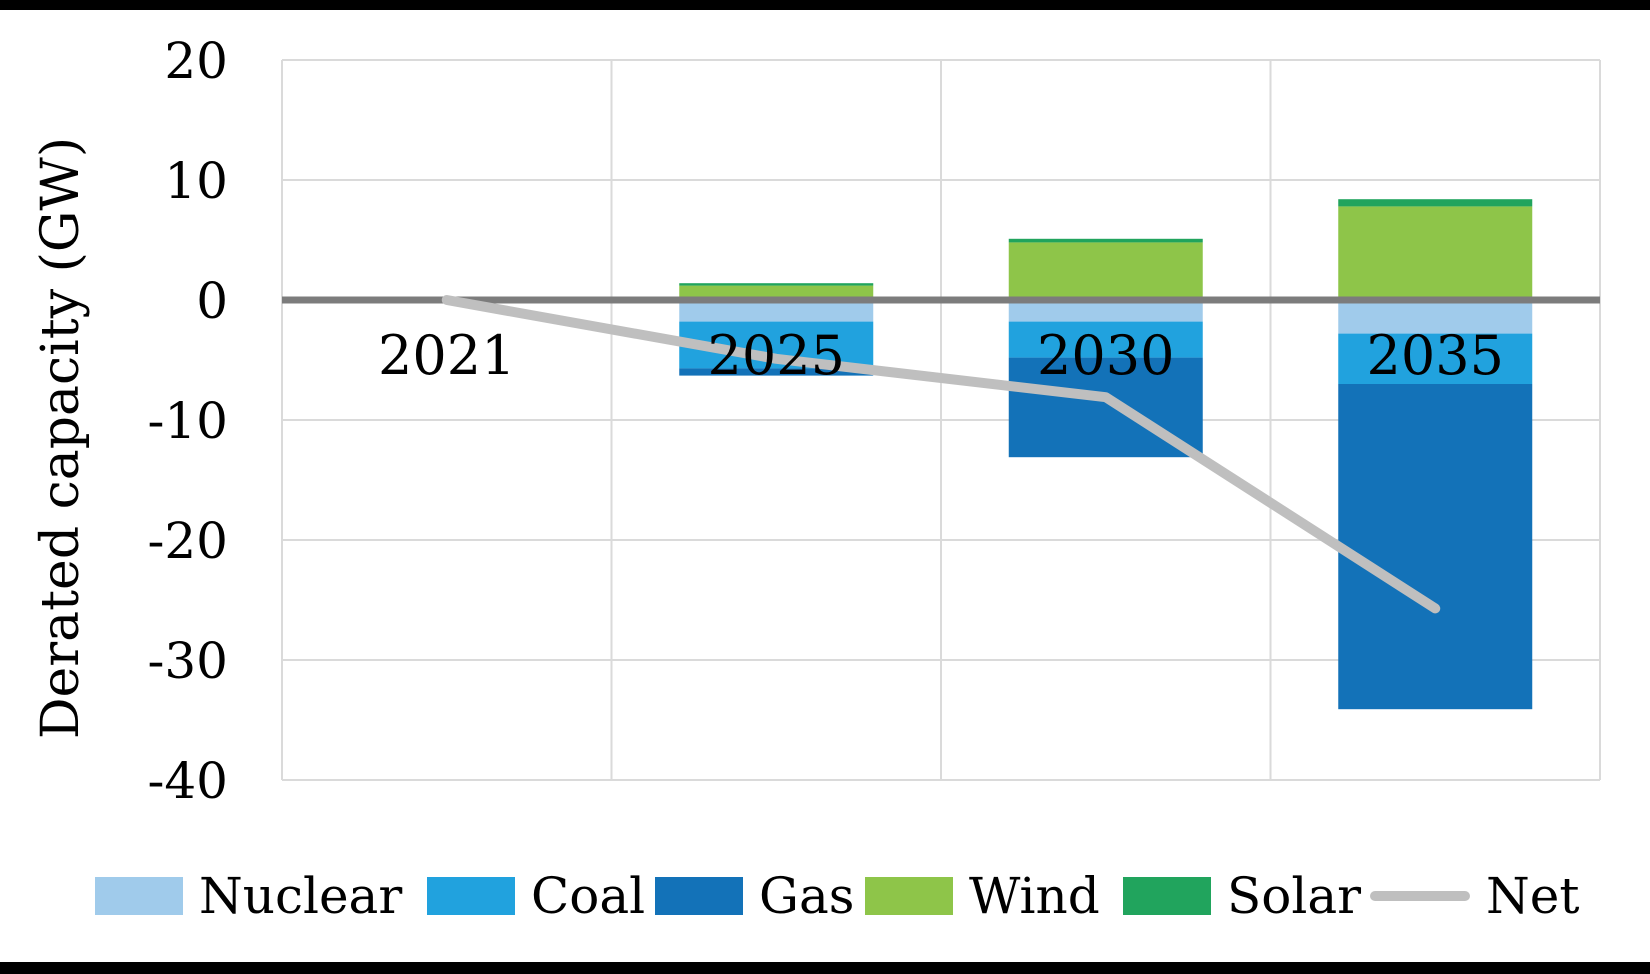 Image resolution: width=1650 pixels, height=974 pixels. What do you see at coordinates (1435, 203) in the screenshot?
I see `bar-segment-solar-2035` at bounding box center [1435, 203].